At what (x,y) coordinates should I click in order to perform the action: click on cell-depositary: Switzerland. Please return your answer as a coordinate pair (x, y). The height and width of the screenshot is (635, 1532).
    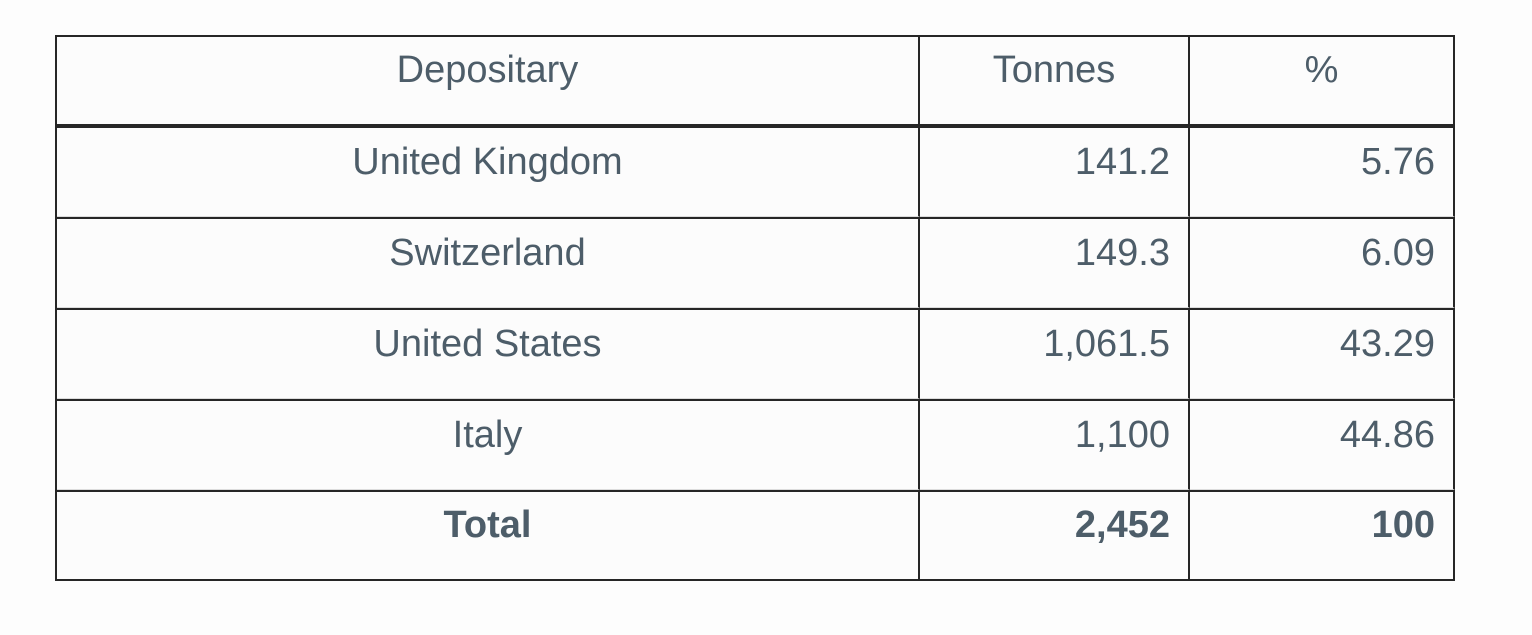
    Looking at the image, I should click on (488, 262).